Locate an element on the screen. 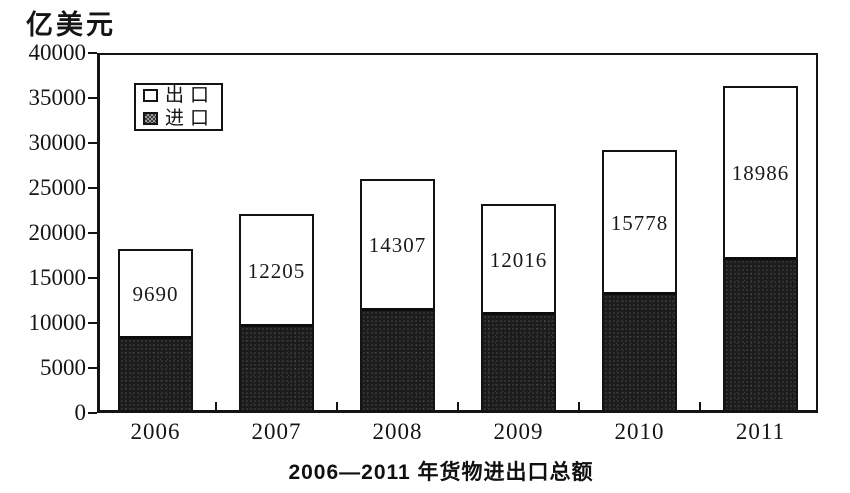  y-tick-label: 0 is located at coordinates (80, 412).